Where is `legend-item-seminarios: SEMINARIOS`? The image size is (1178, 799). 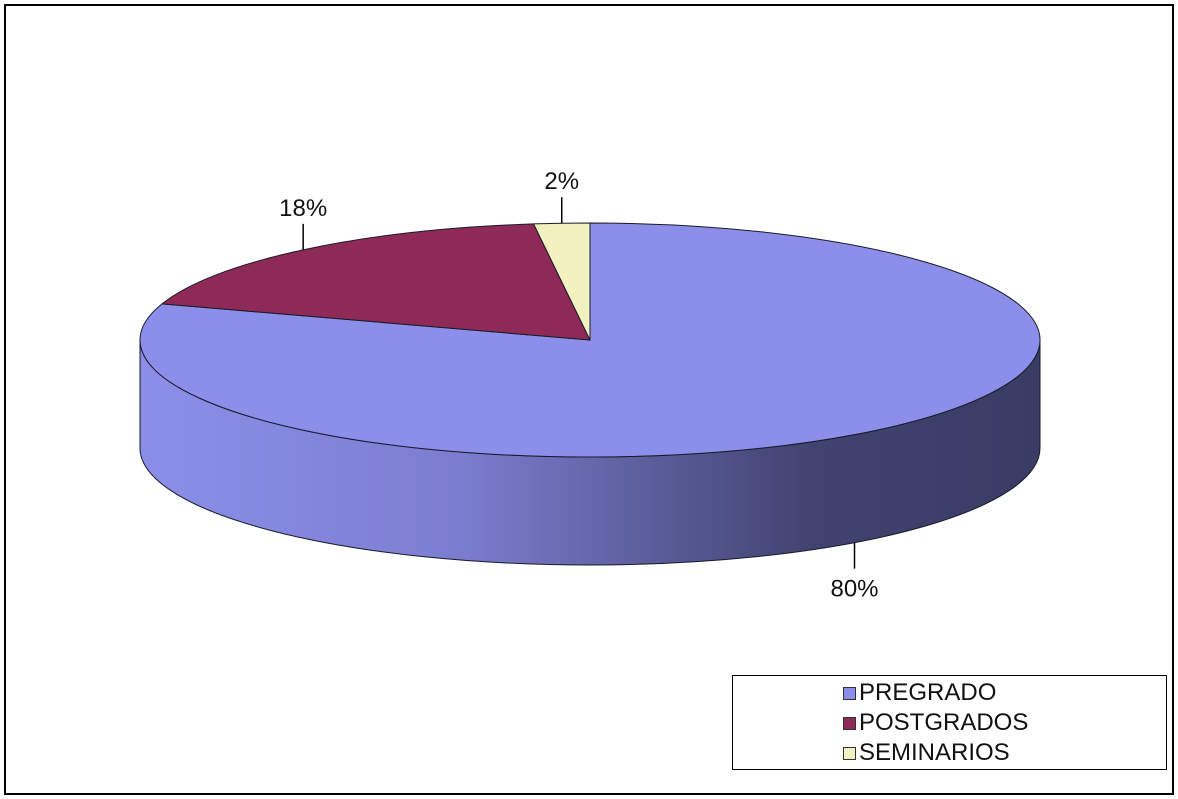 legend-item-seminarios: SEMINARIOS is located at coordinates (926, 753).